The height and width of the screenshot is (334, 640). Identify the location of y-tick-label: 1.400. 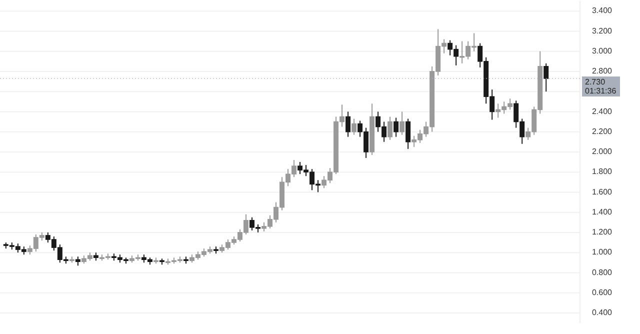
(602, 211).